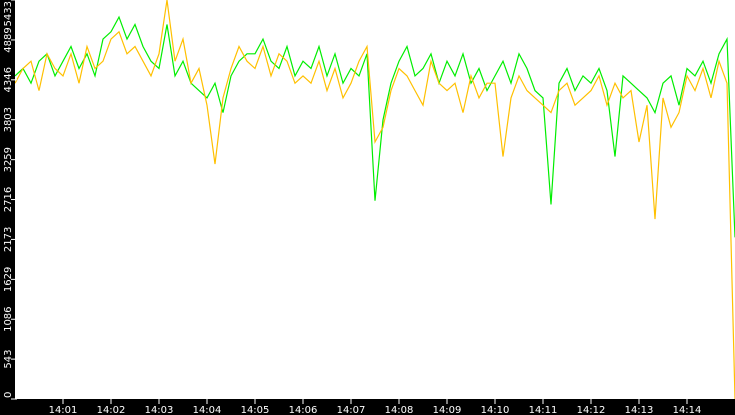 The height and width of the screenshot is (415, 735). What do you see at coordinates (8, 359) in the screenshot?
I see `y-tick-label: 543` at bounding box center [8, 359].